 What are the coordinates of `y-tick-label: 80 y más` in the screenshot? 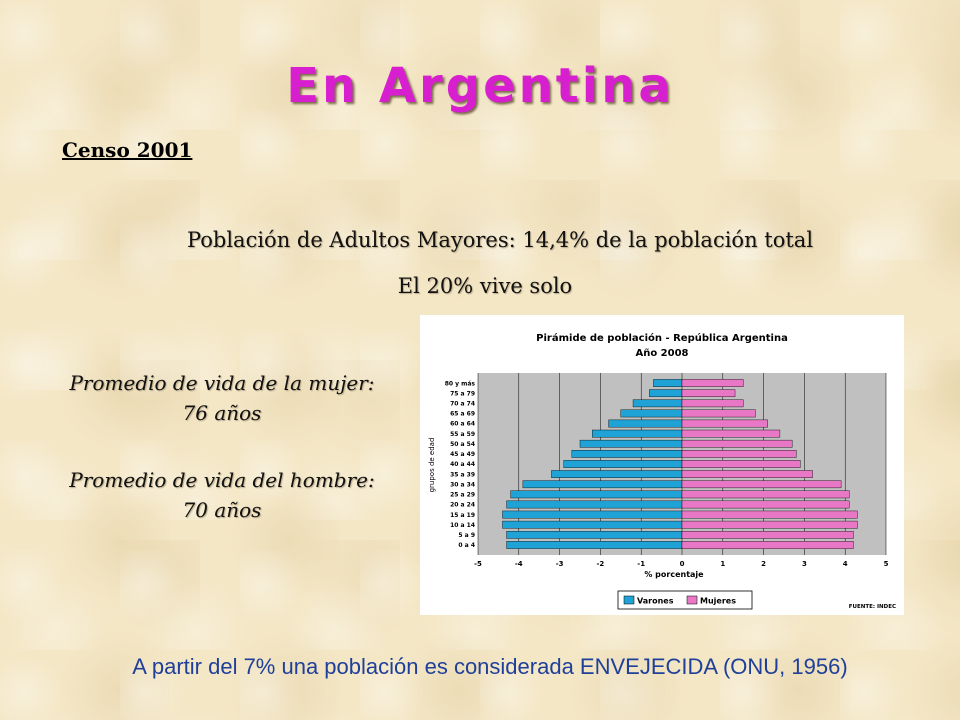 It's located at (460, 383).